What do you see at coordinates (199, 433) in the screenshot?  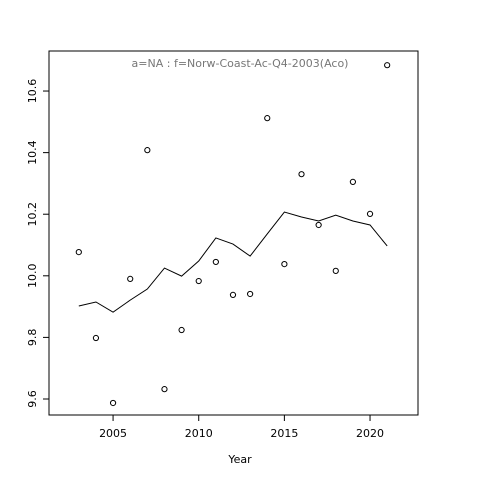 I see `x-tick-label: 2010` at bounding box center [199, 433].